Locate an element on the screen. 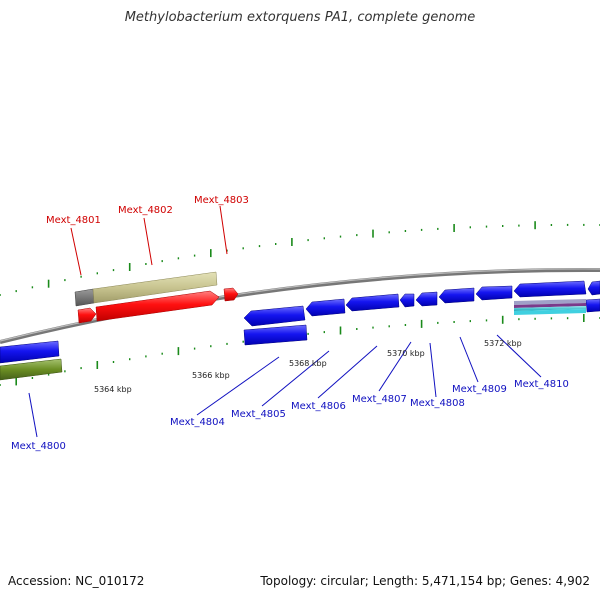 The width and height of the screenshot is (600, 600). reverse-leader-lines is located at coordinates (285, 386).